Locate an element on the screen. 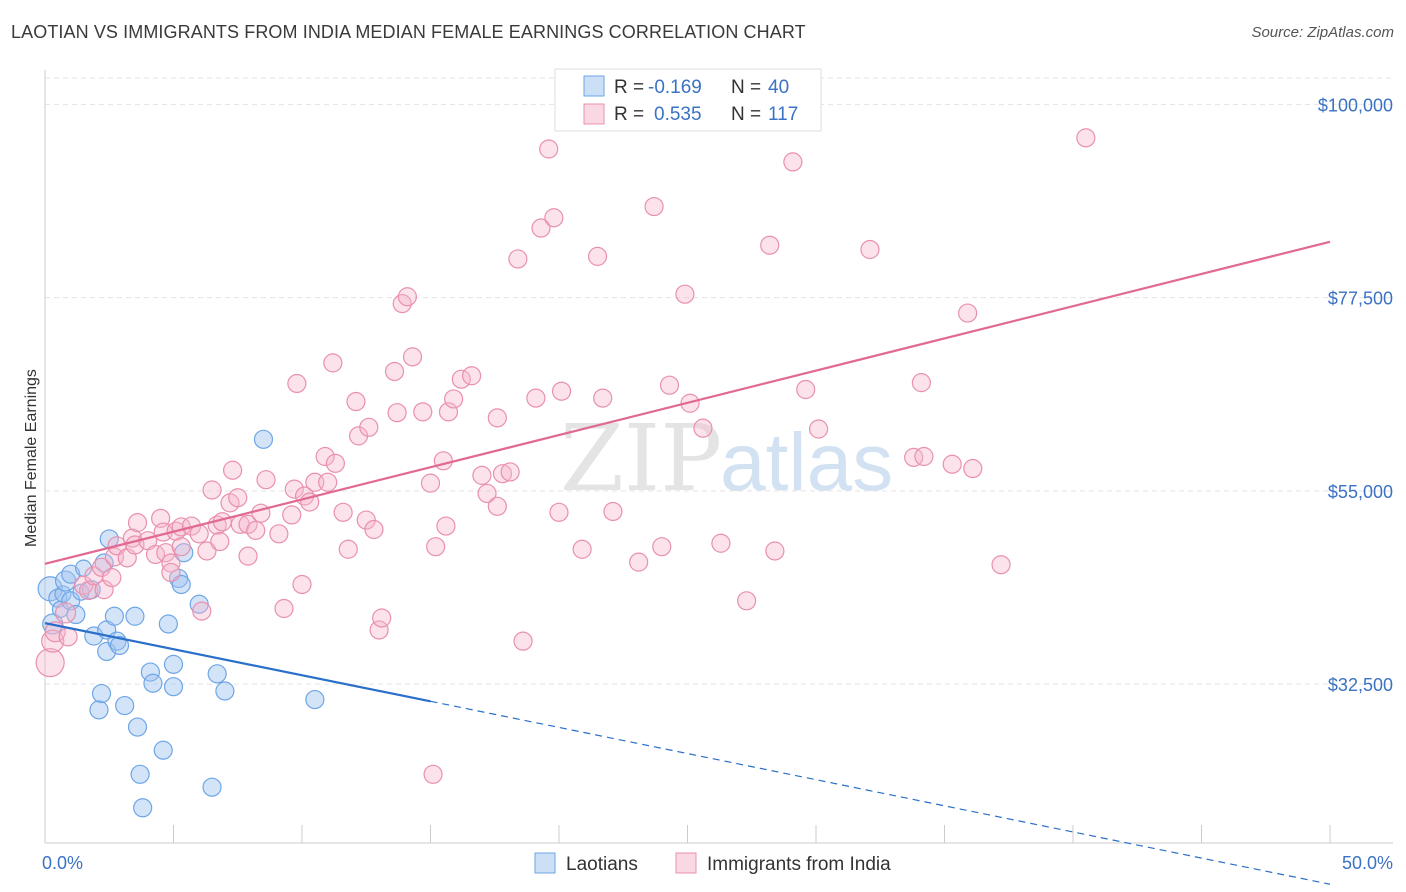  top-legend: R = -0.169 N = 40 R = 0.535 N = 117 is located at coordinates (688, 100).